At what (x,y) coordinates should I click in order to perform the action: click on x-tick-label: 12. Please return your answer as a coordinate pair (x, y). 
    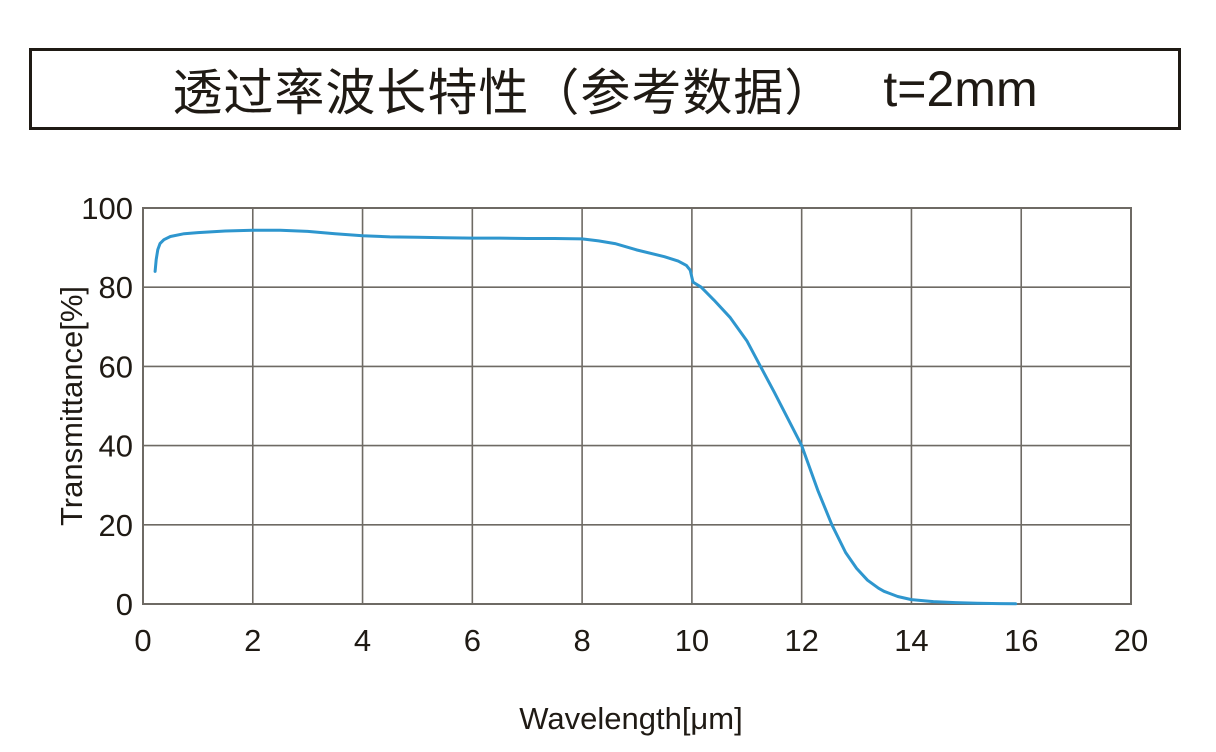
    Looking at the image, I should click on (801, 640).